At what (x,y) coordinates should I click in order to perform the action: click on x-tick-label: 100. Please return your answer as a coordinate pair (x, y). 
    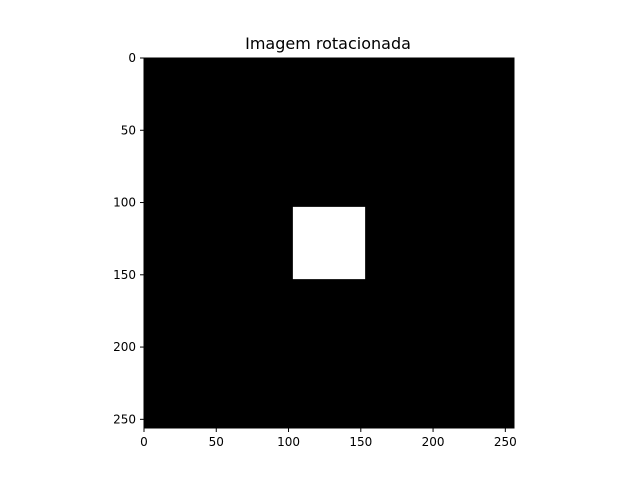
    Looking at the image, I should click on (288, 442).